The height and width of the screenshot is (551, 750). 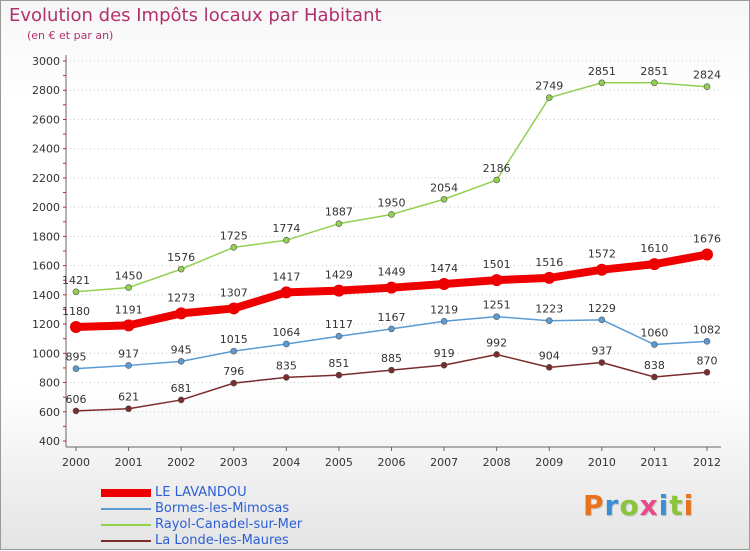 I want to click on x-tick-label: 2003, so click(x=234, y=462).